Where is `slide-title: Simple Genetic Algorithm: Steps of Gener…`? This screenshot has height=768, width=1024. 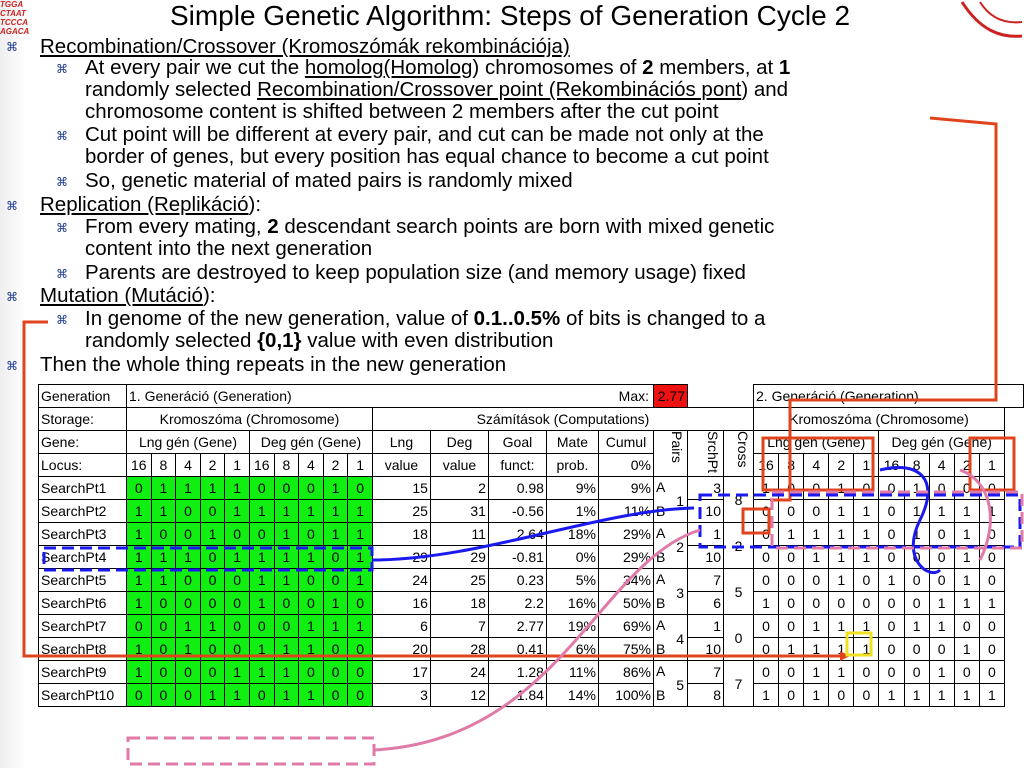
slide-title: Simple Genetic Algorithm: Steps of Gener… is located at coordinates (510, 15).